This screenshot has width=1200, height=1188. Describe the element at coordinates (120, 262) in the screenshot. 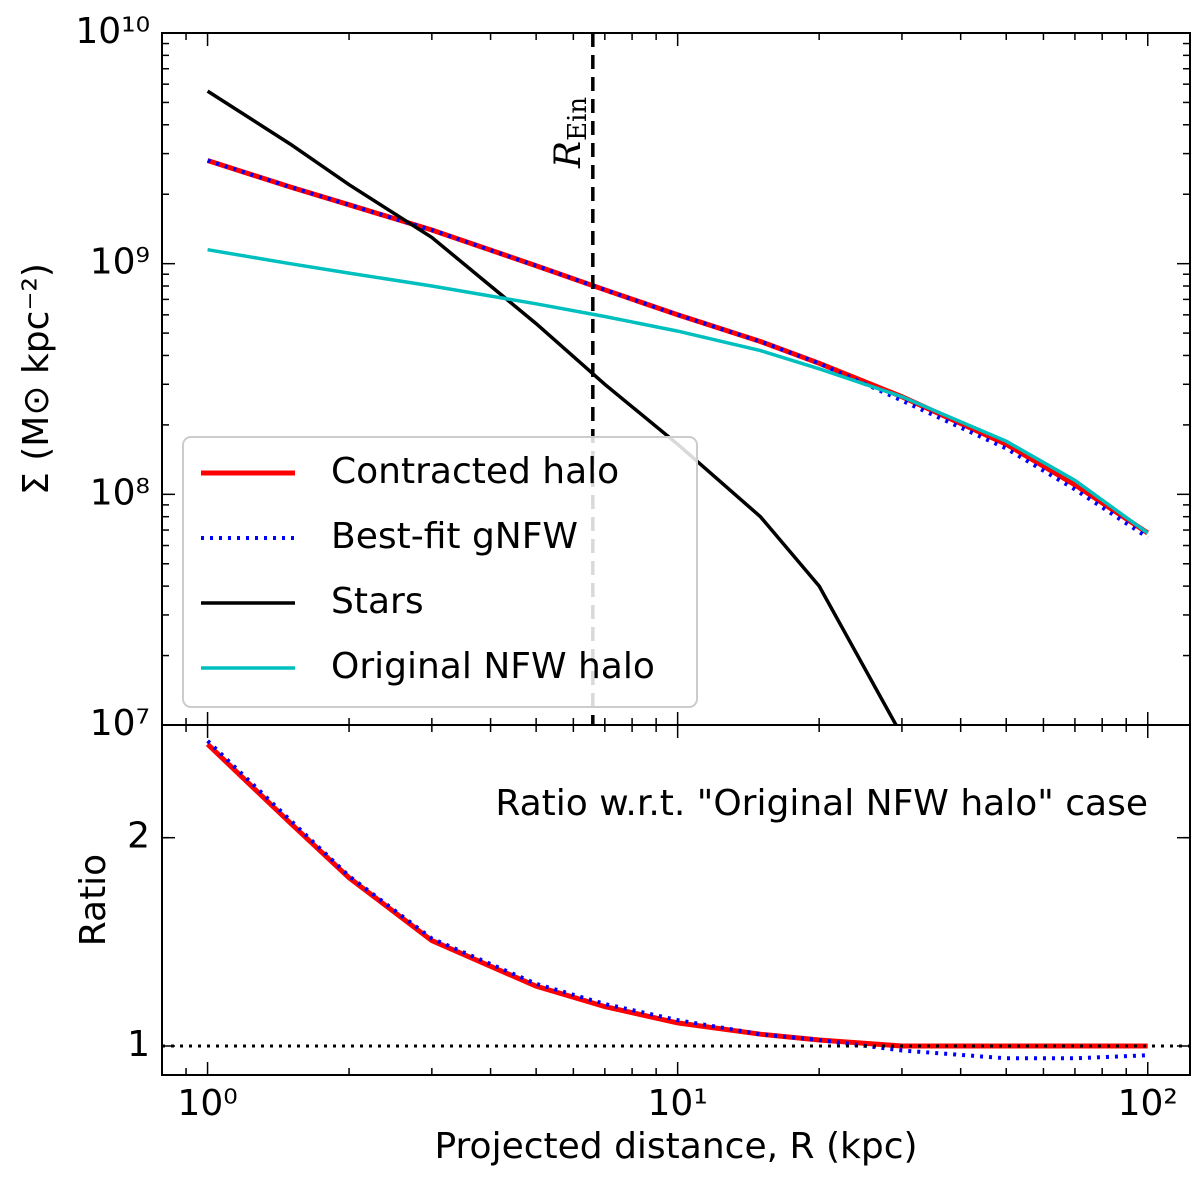

I see `y-tick-label: 10⁹` at that location.